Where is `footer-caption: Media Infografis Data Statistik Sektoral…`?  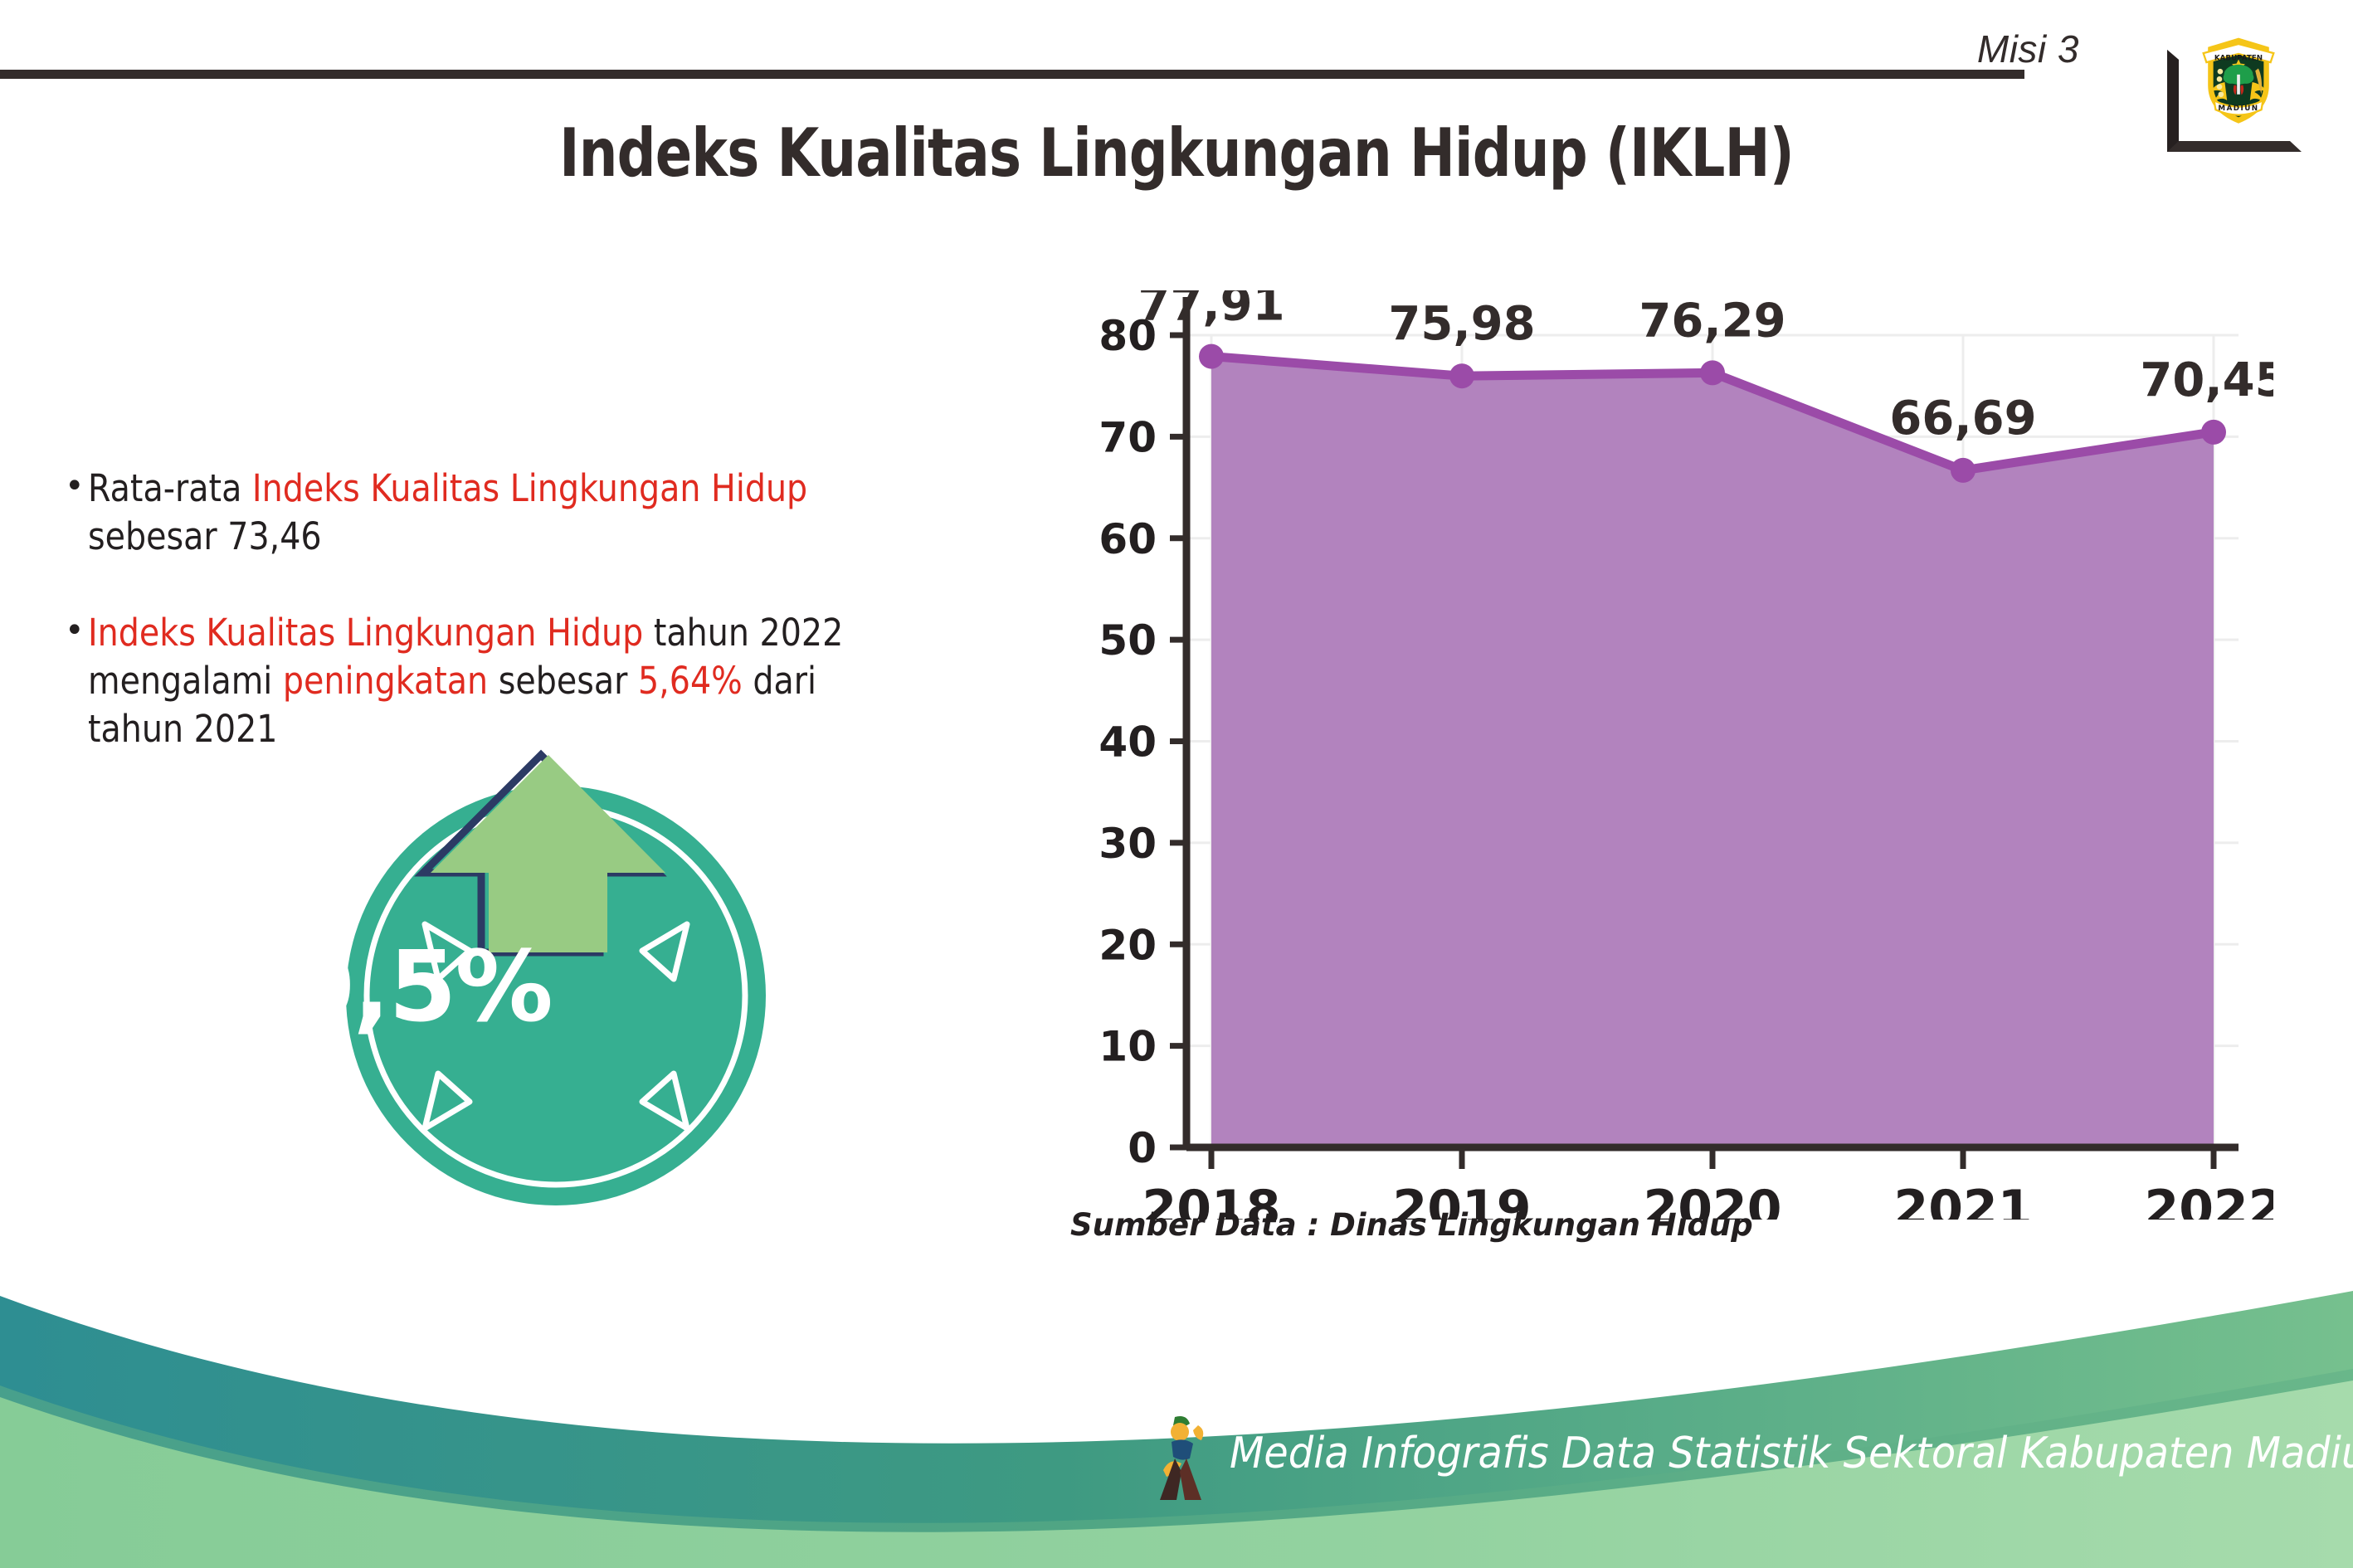 footer-caption: Media Infografis Data Statistik Sektoral… is located at coordinates (1791, 1453).